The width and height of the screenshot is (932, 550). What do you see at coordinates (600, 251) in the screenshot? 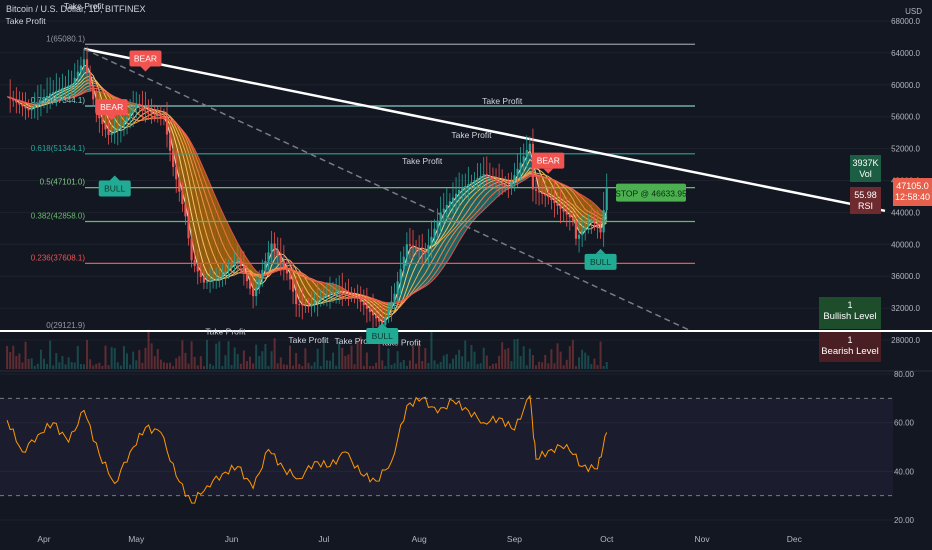
I see `signal-pointer` at bounding box center [600, 251].